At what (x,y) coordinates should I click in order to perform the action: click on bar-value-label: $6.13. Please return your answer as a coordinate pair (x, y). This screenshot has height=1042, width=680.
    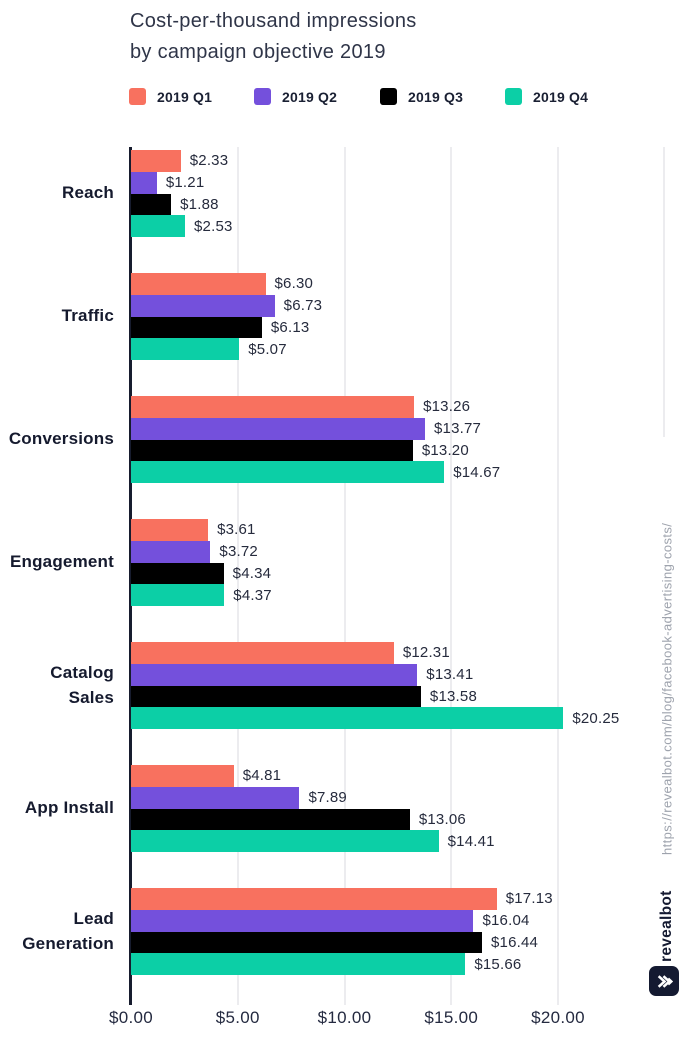
    Looking at the image, I should click on (290, 327).